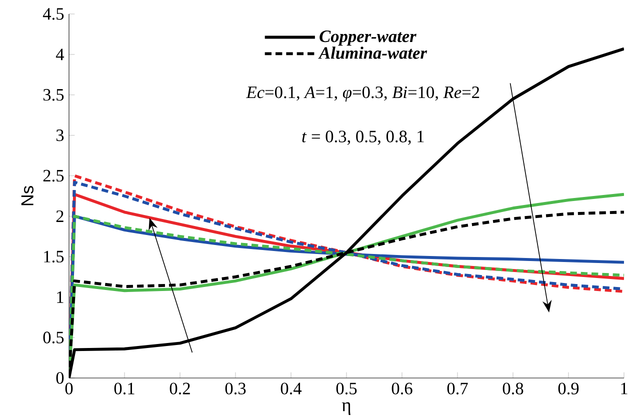 The image size is (637, 420). Describe the element at coordinates (54, 256) in the screenshot. I see `y-tick-label: 1.5` at that location.